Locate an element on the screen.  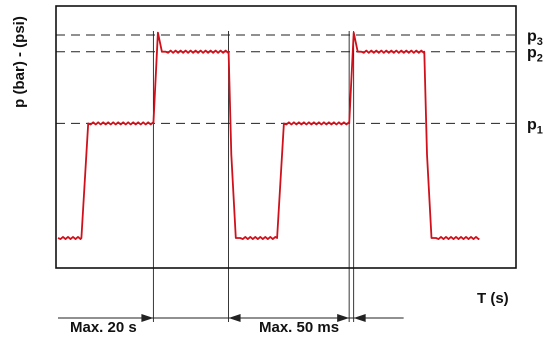
annotation-label-2: Max. 50 ms is located at coordinates (299, 327).